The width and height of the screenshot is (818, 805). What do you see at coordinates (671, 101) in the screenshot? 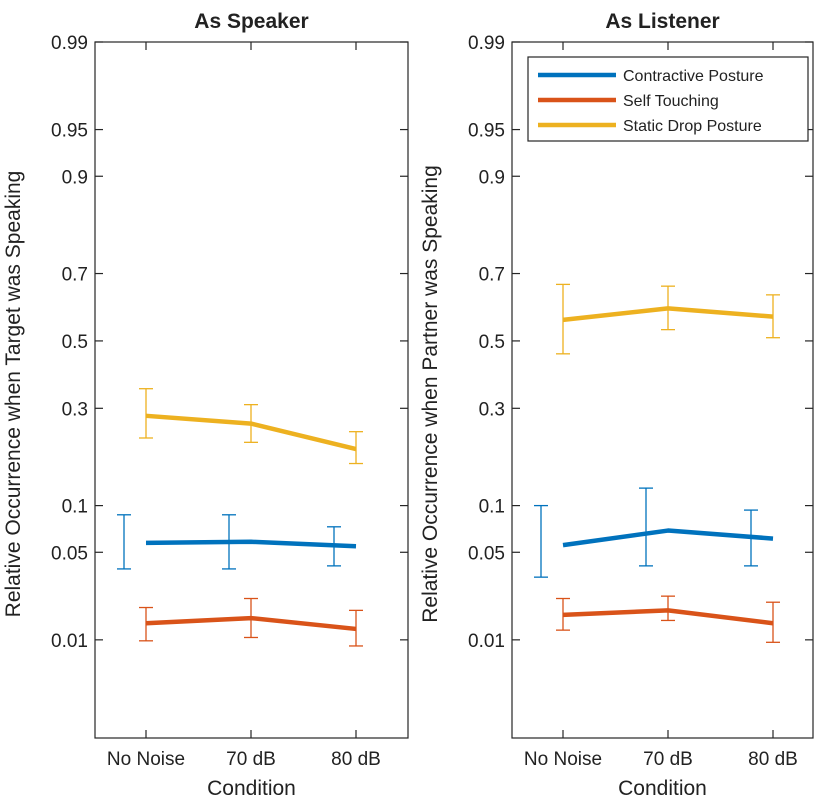
I see `legend-label: Self Touching` at bounding box center [671, 101].